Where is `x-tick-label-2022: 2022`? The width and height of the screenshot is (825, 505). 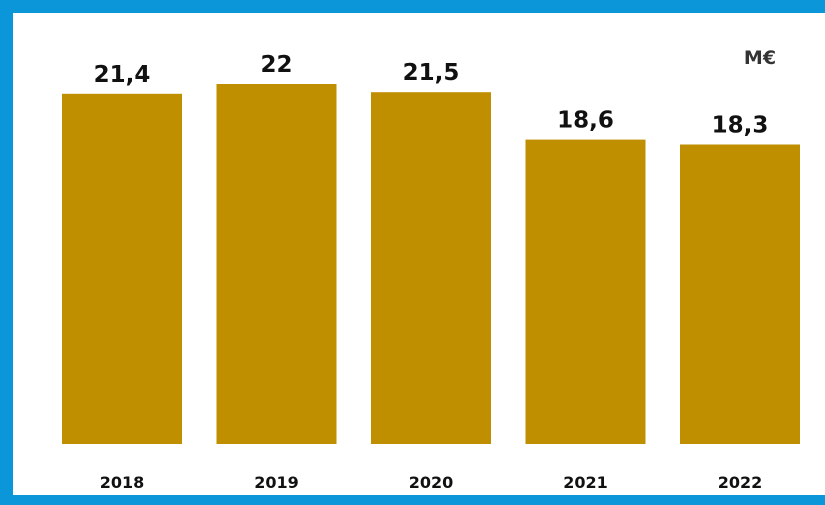 x-tick-label-2022: 2022 is located at coordinates (740, 482).